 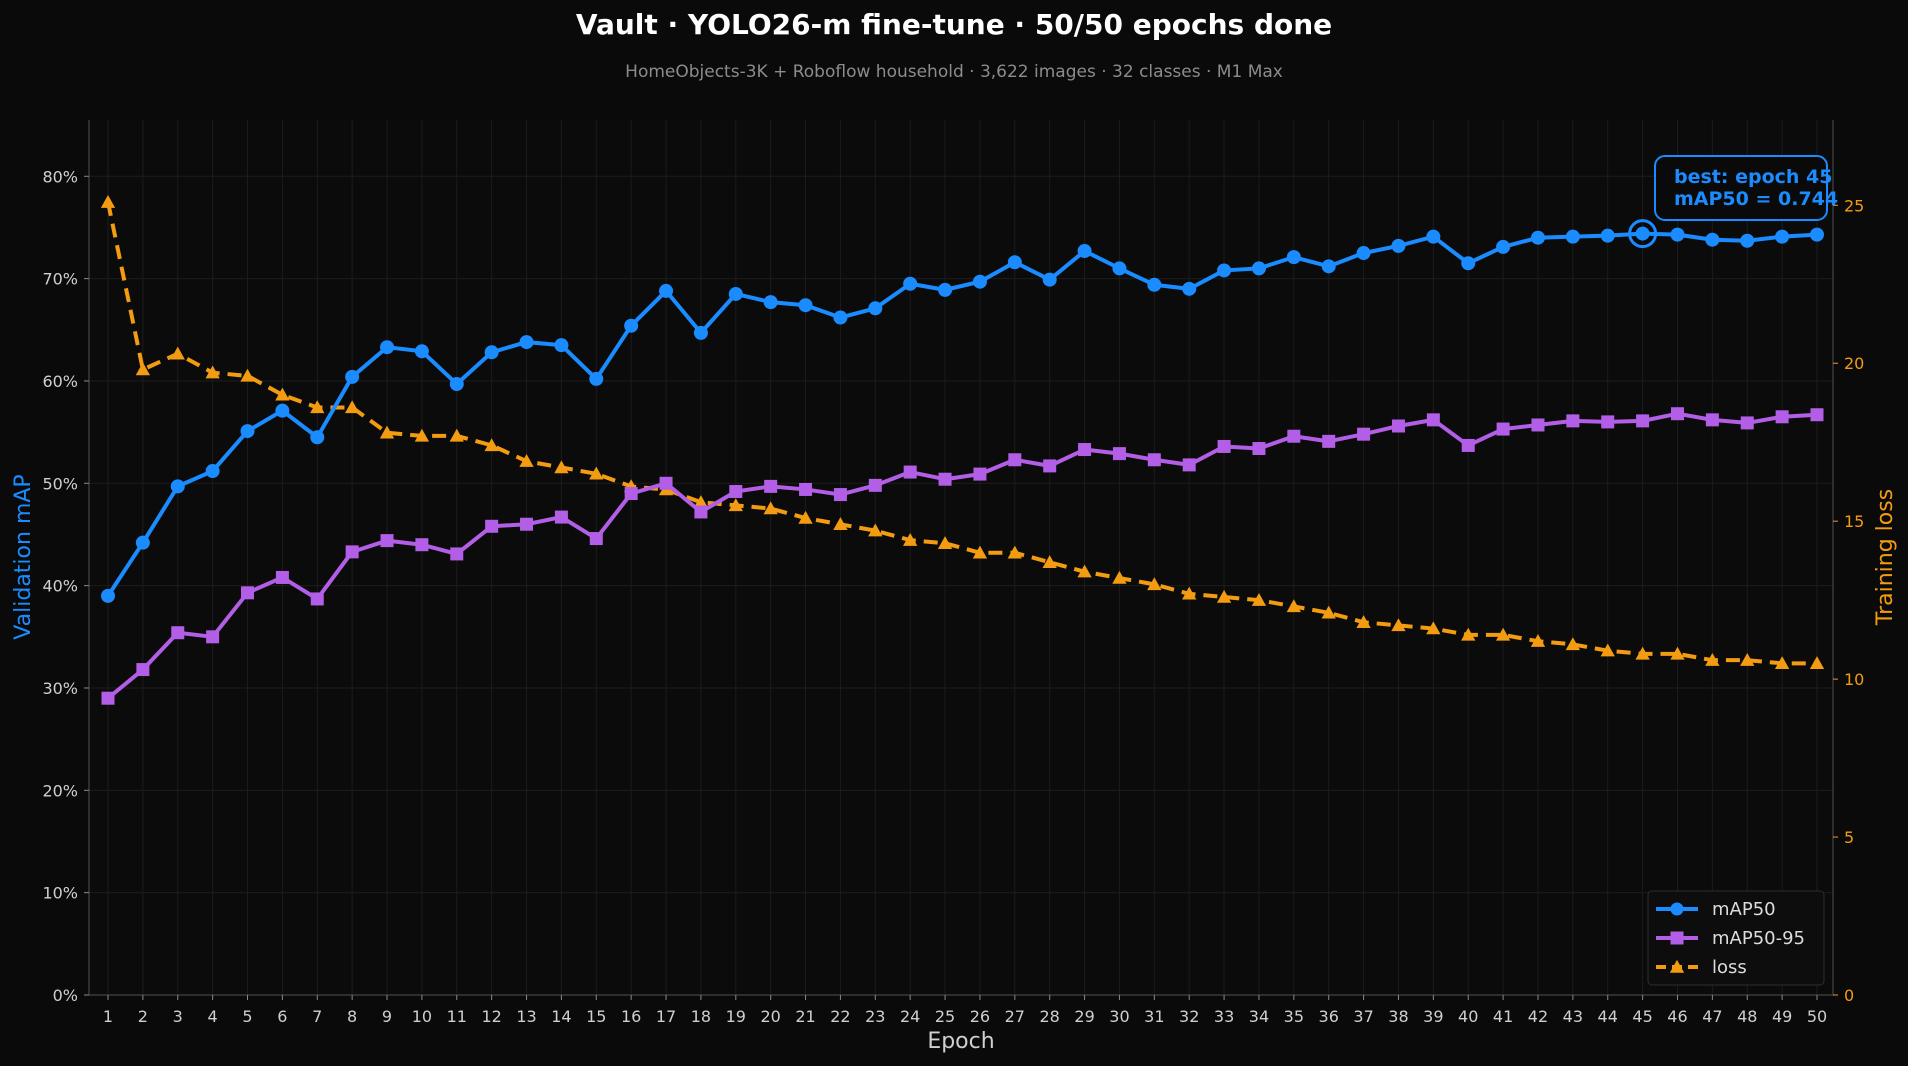 What do you see at coordinates (247, 1016) in the screenshot?
I see `x-tick-label: 5` at bounding box center [247, 1016].